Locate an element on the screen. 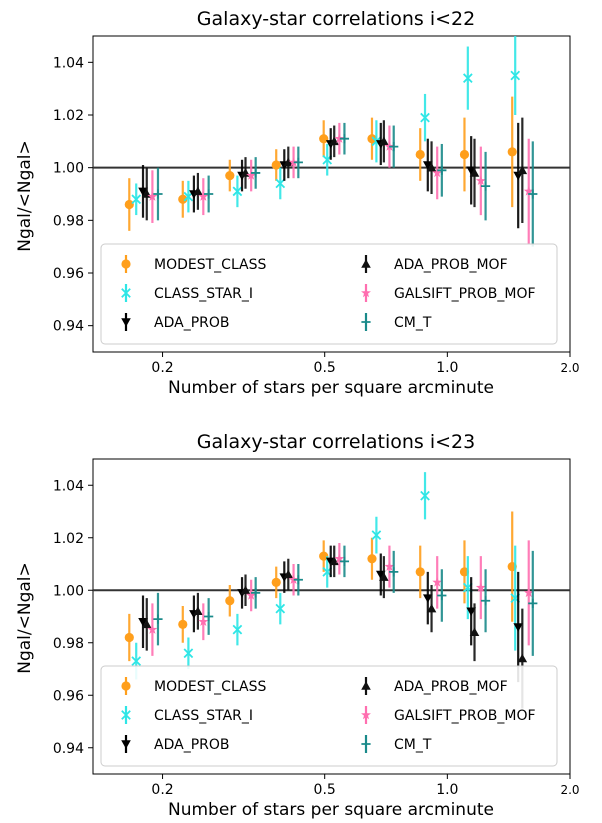 This screenshot has width=602, height=823. y-tick-label: 0.98 is located at coordinates (68, 644).